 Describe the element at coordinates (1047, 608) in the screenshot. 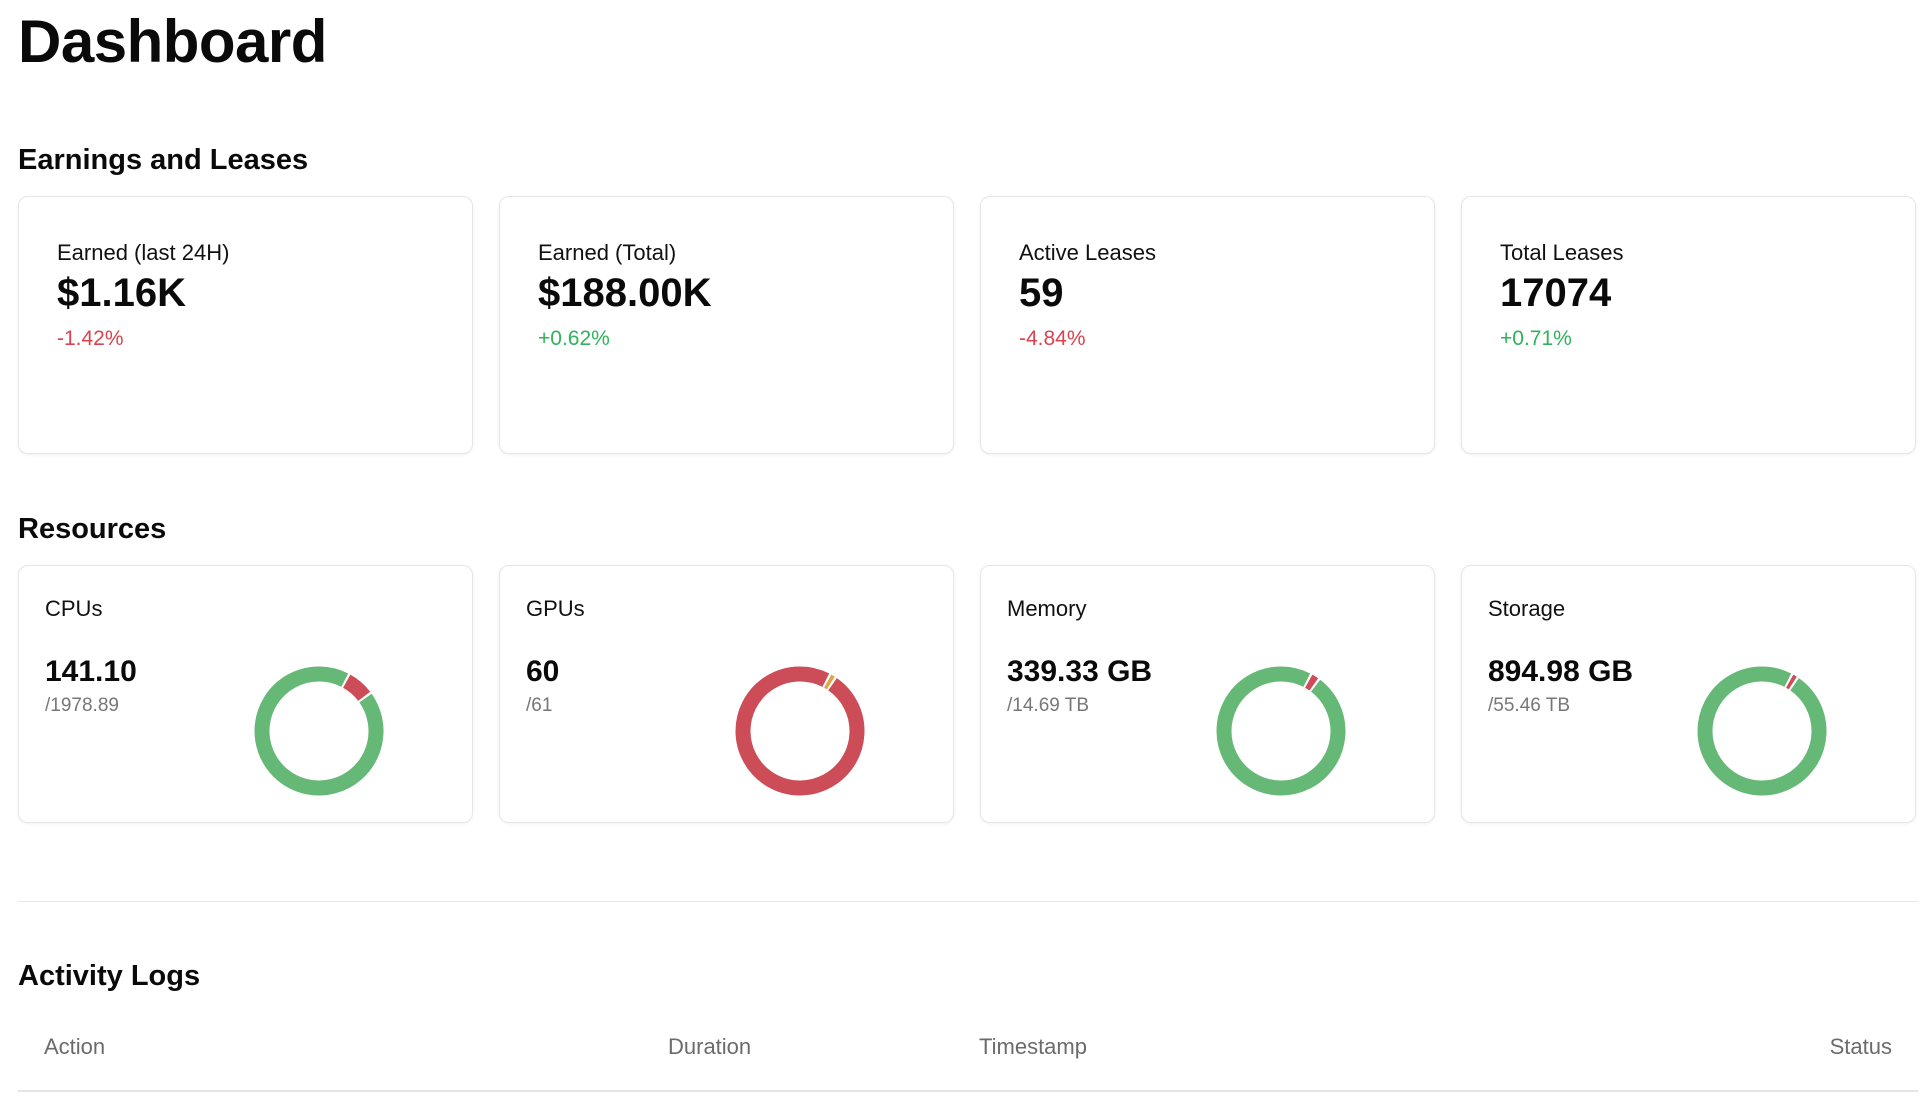

I see `resource-label: Memory` at that location.